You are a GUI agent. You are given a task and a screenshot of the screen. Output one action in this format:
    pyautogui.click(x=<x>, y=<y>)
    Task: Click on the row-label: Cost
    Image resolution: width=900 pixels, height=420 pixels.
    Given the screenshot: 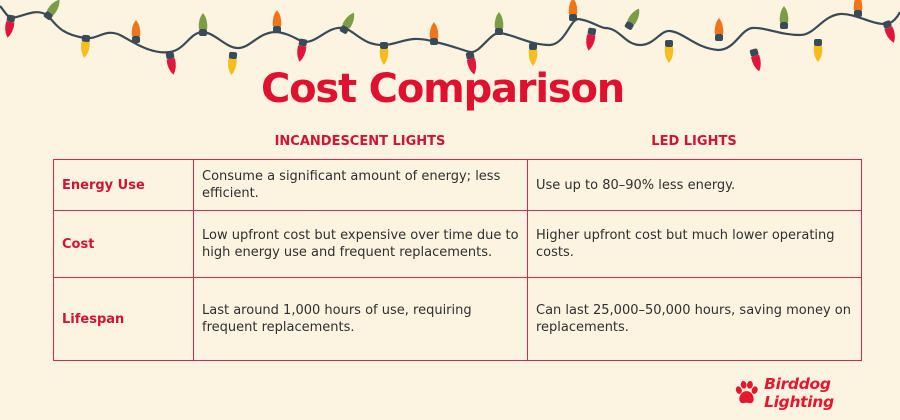 What is the action you would take?
    pyautogui.click(x=123, y=244)
    